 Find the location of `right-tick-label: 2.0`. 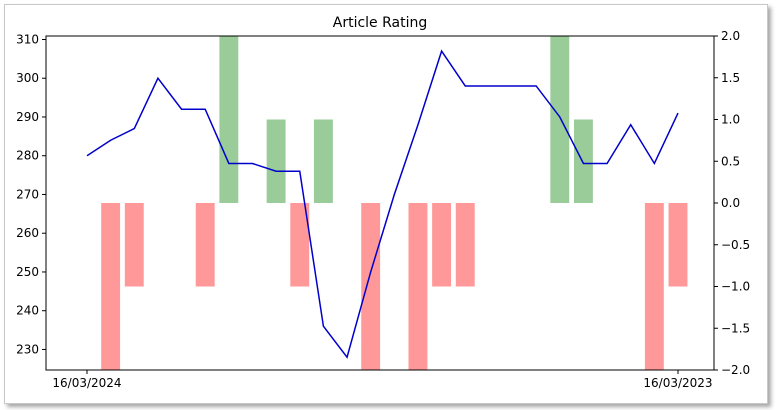

right-tick-label: 2.0 is located at coordinates (730, 36).